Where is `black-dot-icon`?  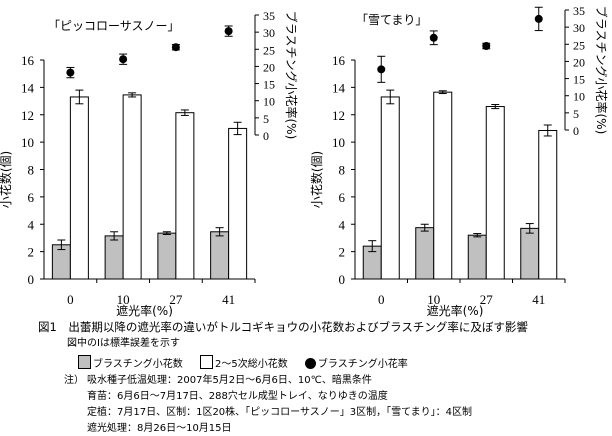
black-dot-icon is located at coordinates (310, 363).